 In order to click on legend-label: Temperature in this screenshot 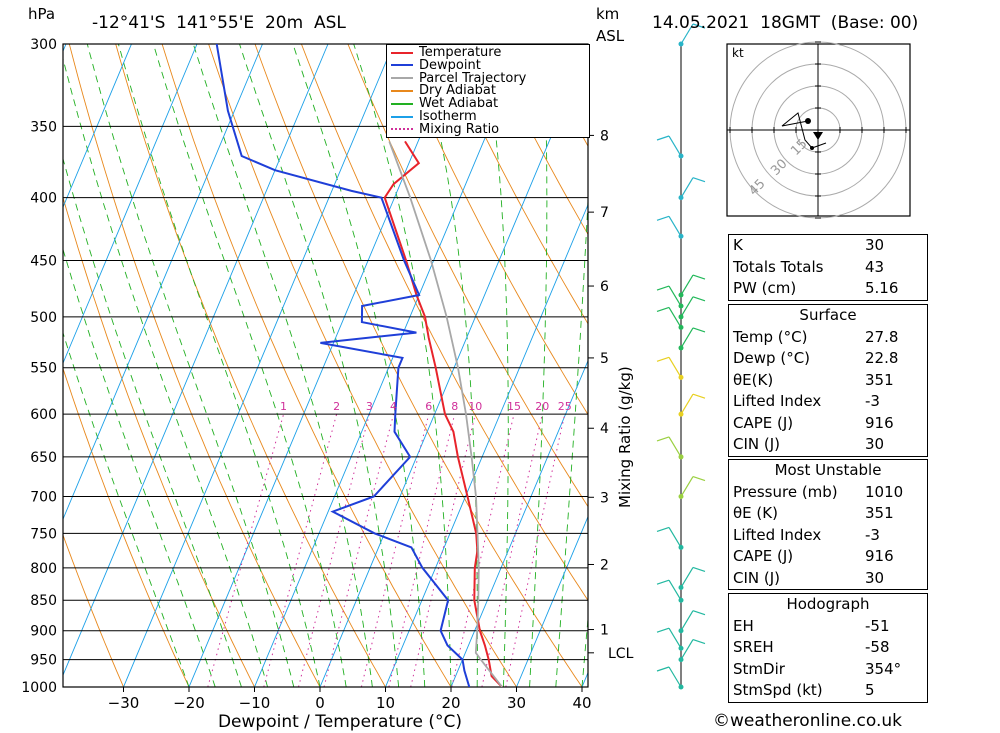, I will do `click(460, 52)`.